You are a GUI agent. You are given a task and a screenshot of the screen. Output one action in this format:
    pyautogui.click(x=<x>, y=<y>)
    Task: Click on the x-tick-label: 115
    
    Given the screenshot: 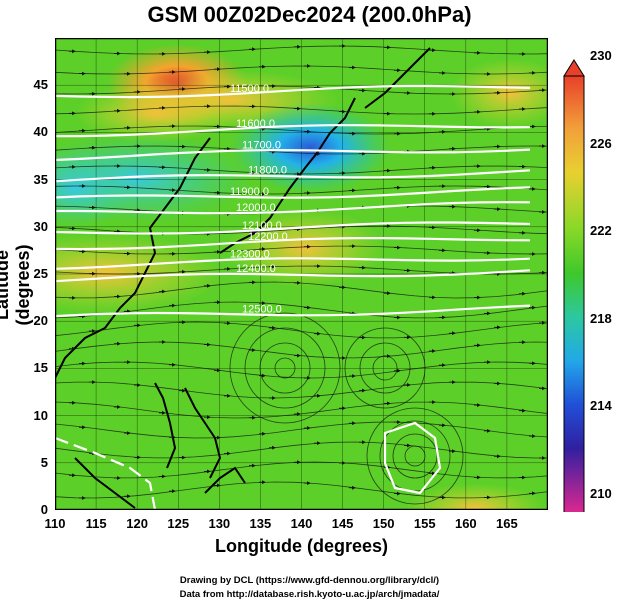 What is the action you would take?
    pyautogui.click(x=96, y=523)
    